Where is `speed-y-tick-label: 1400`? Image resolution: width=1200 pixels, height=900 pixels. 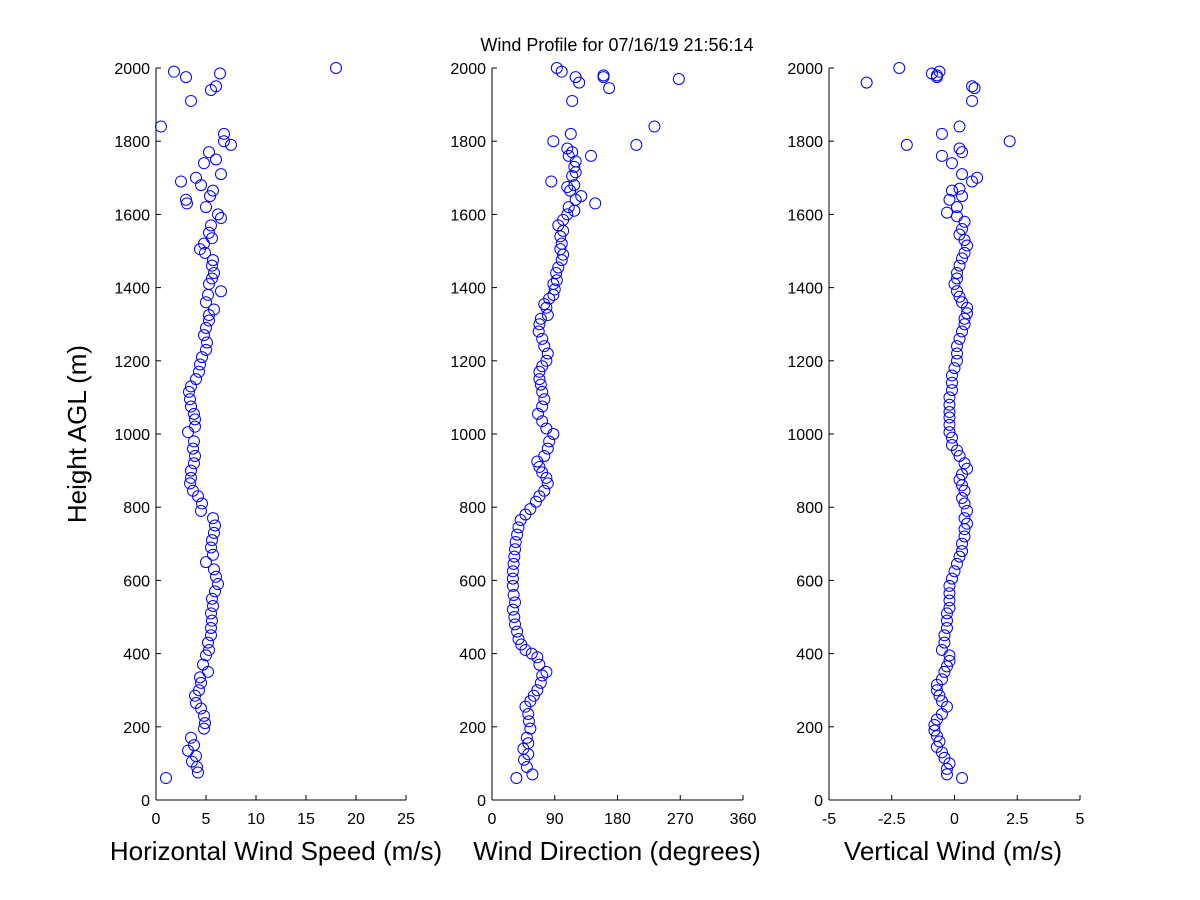 speed-y-tick-label: 1400 is located at coordinates (132, 289).